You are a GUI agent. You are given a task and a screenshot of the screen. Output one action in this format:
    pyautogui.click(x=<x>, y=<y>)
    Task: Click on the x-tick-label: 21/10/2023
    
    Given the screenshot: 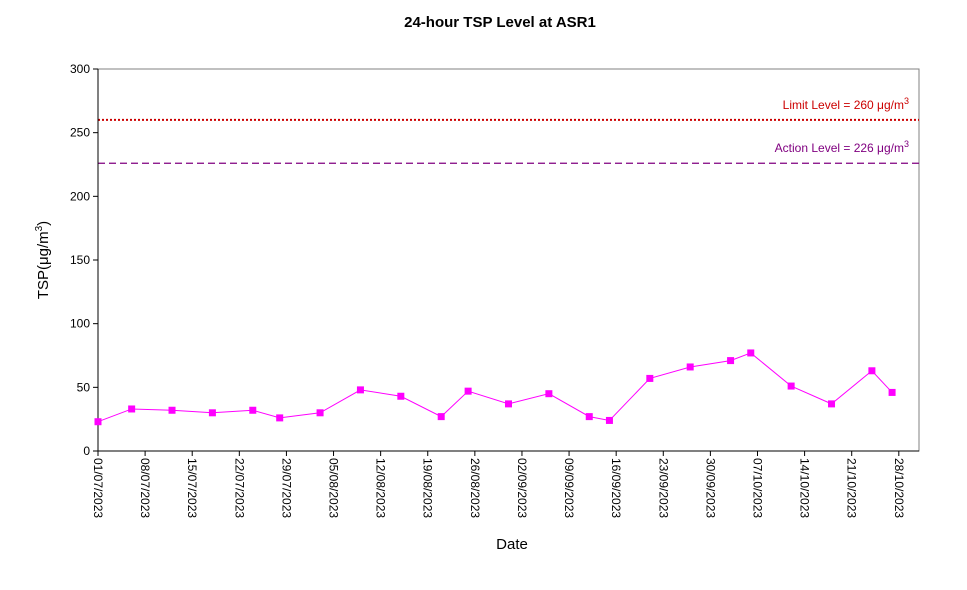 What is the action you would take?
    pyautogui.click(x=852, y=488)
    